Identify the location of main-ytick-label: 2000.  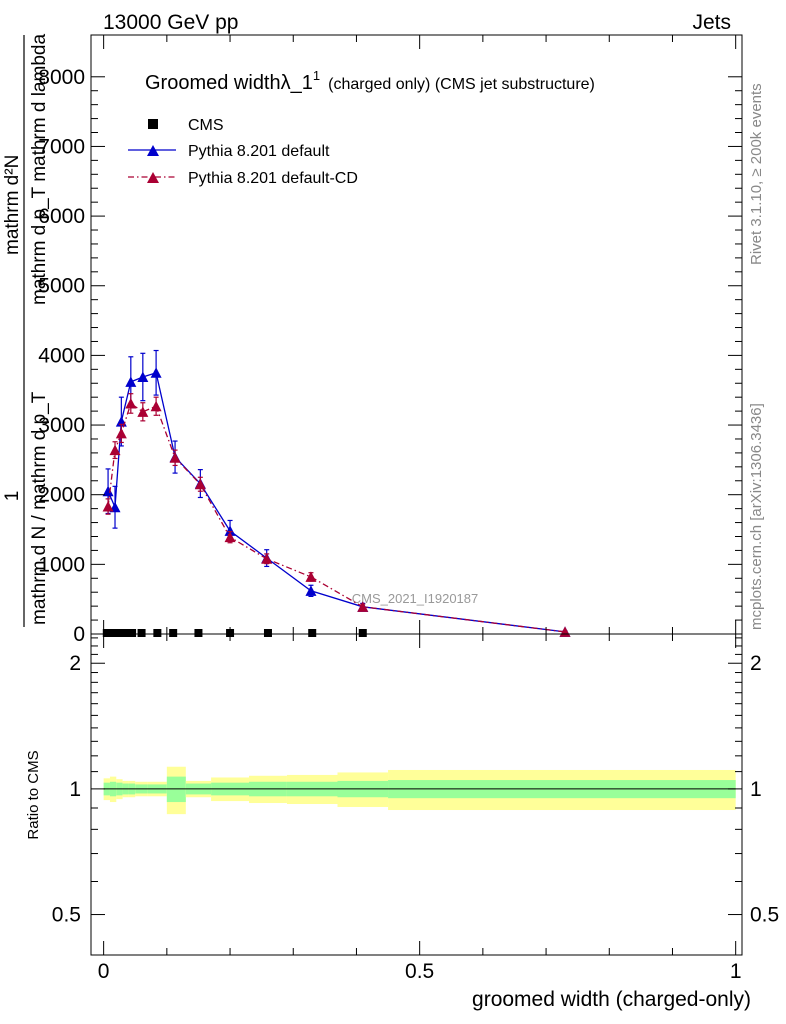
(61, 495).